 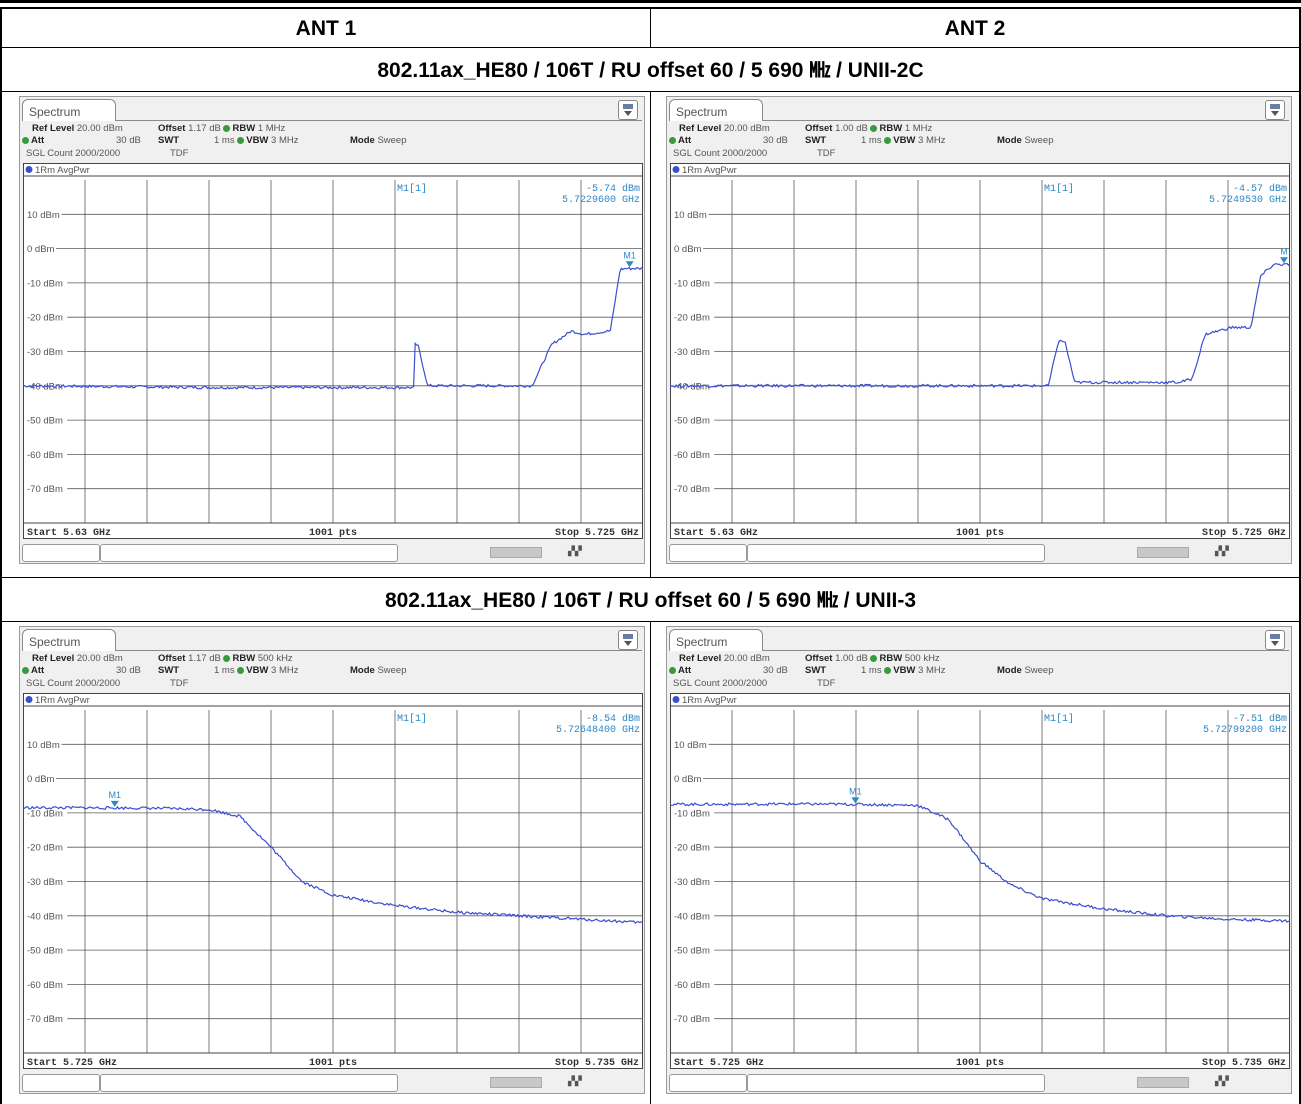 I want to click on marker-readout-frequency: 5.72799200 GHz, so click(x=1245, y=730).